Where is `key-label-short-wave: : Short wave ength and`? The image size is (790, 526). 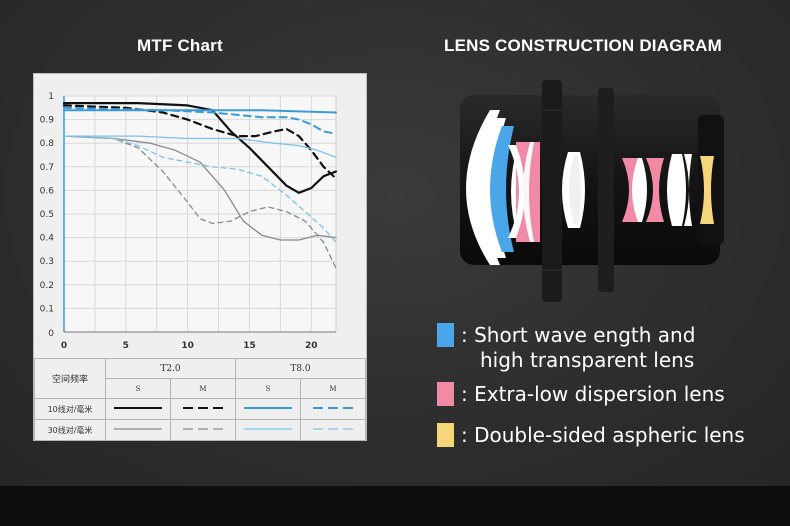
key-label-short-wave: : Short wave ength and is located at coordinates (578, 335).